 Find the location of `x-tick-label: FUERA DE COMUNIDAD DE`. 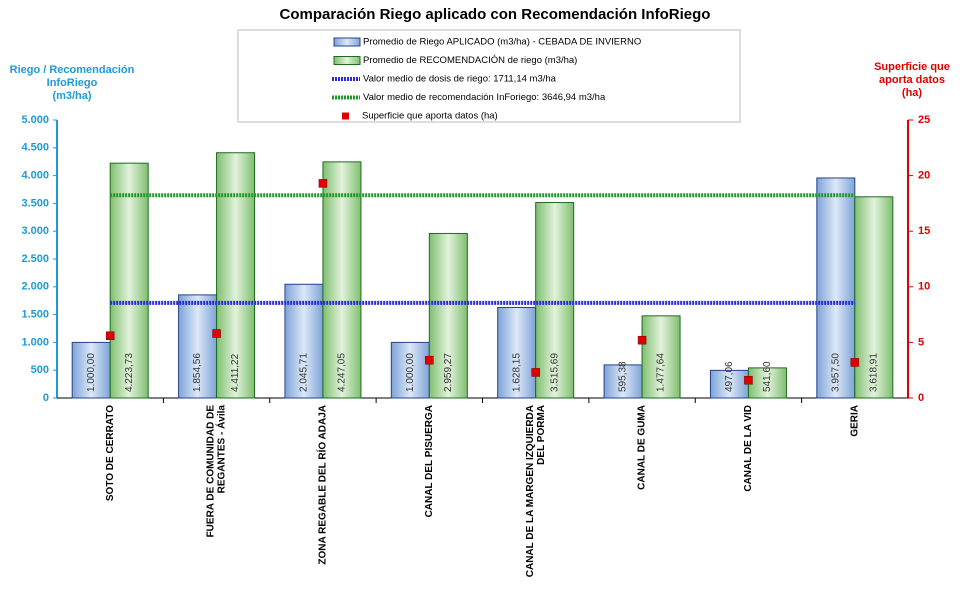

x-tick-label: FUERA DE COMUNIDAD DE is located at coordinates (211, 471).